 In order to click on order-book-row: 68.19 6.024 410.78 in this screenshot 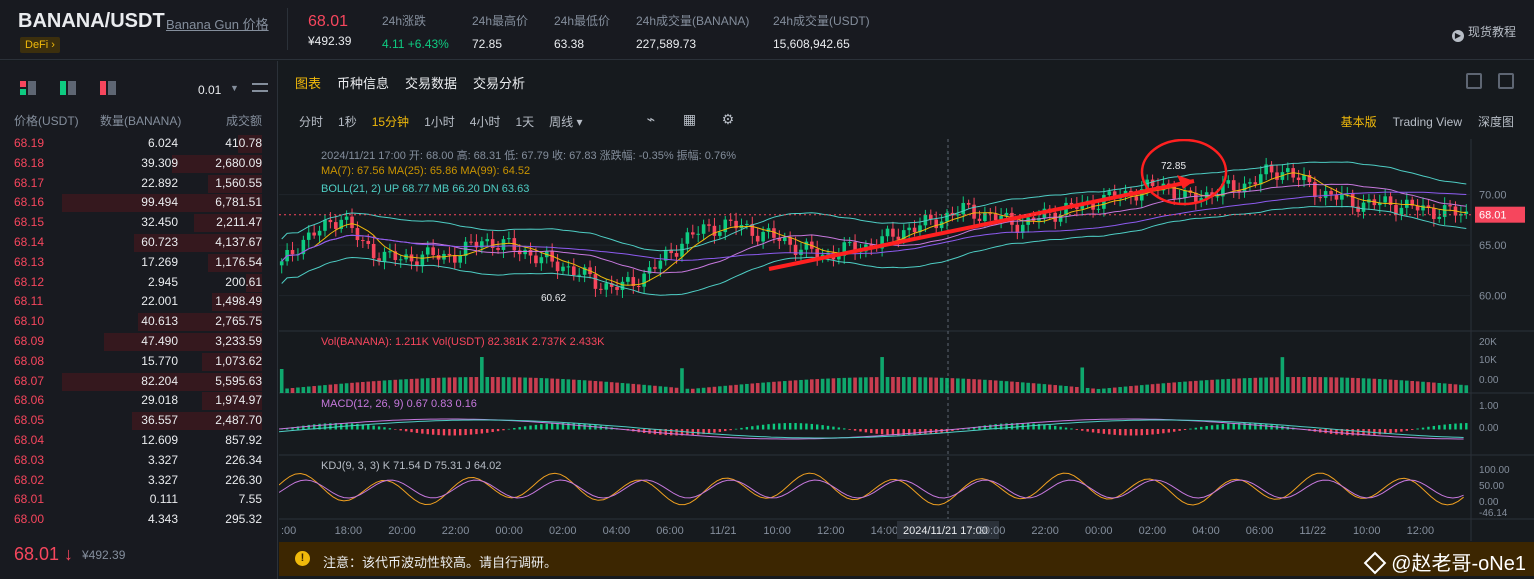, I will do `click(139, 144)`.